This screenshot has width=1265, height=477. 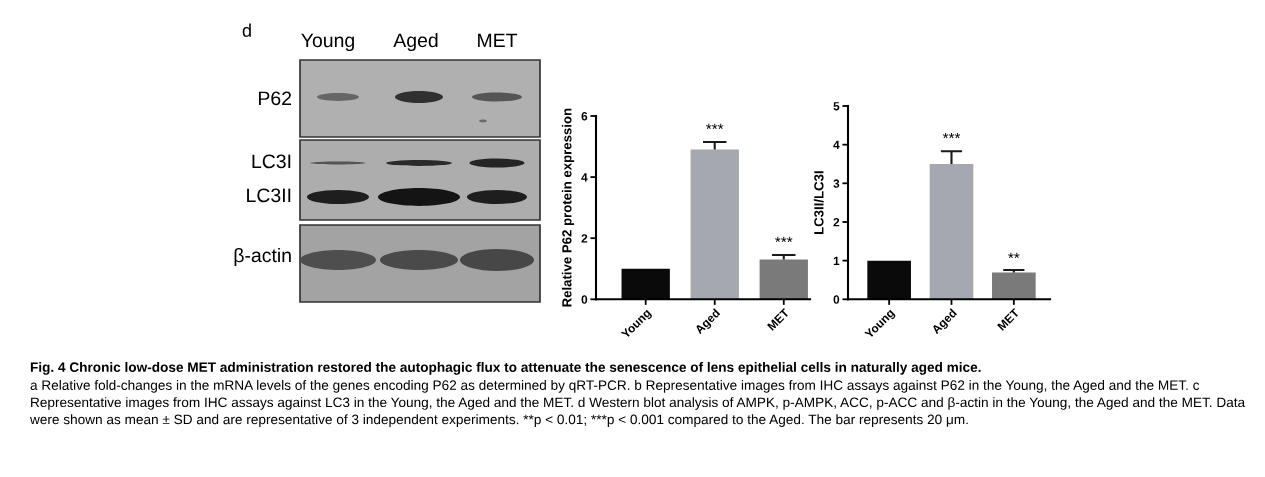 What do you see at coordinates (637, 403) in the screenshot?
I see `text: a Relative fold-changes in the mRNA levels of the genes encoding P62 as determined by qRT-PCR. b Representative images from IHC assays against P62 in the Young, the Aged and the MET. c Representative images from IHC assays against LC3 in the Young, the Aged and the MET. d Western blot analysis of AMPK, p-AMPK, ACC, p-ACC and β-actin in the Young, the Aged and the MET. Data were shown as mean ± SD and are representative of 3 independent experiments. **p < 0.01; ***p < 0.001 compared to the Aged. The bar represents 20 μm.` at bounding box center [637, 403].